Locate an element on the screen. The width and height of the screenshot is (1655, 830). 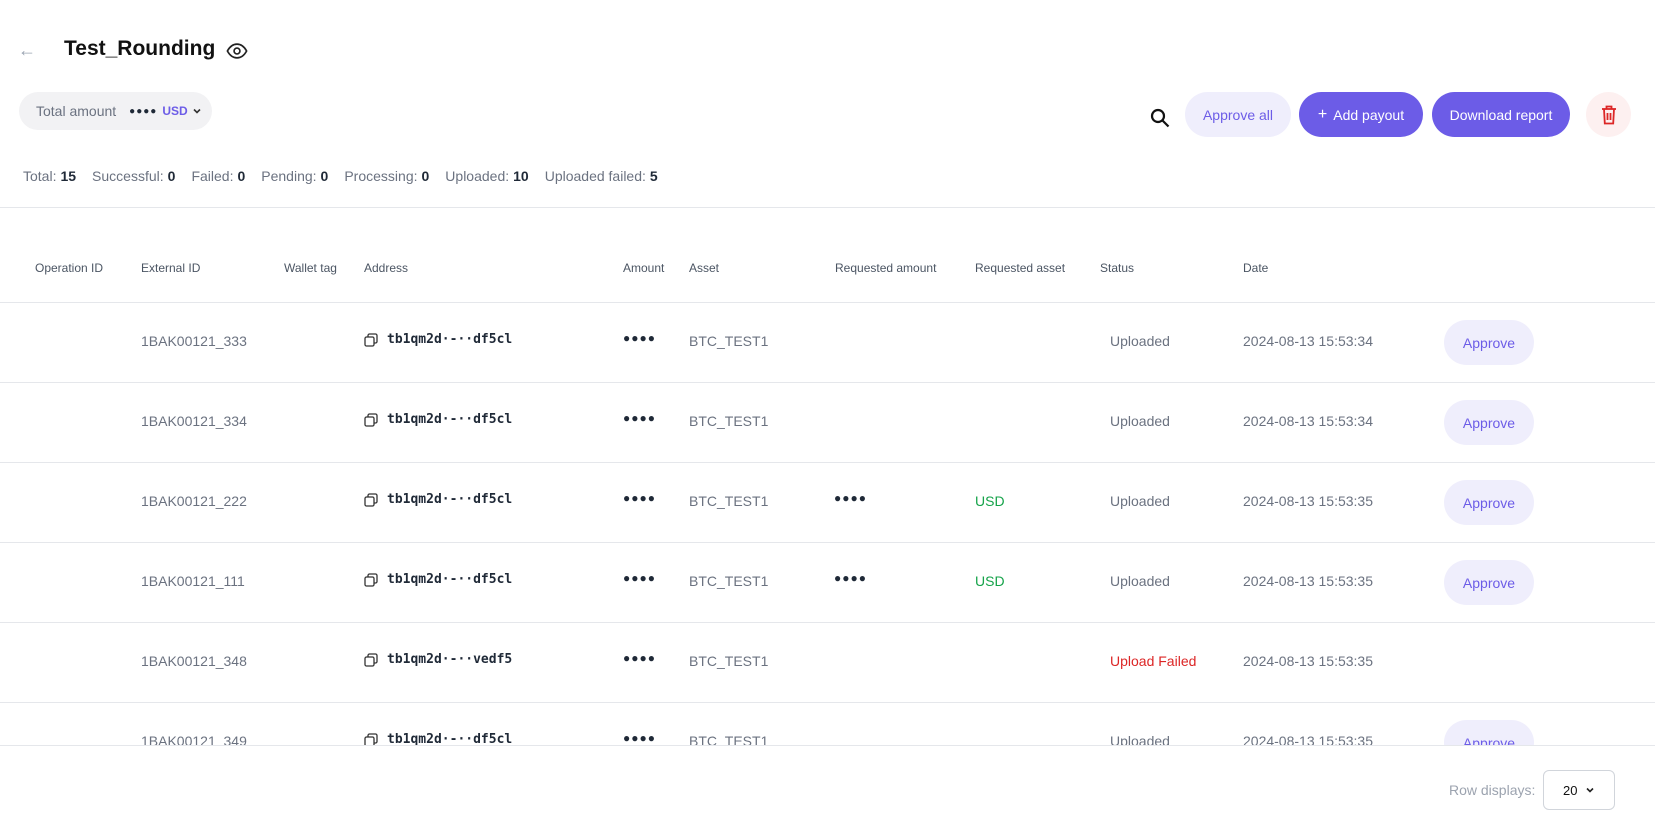
plus-icon: + is located at coordinates (1322, 114).